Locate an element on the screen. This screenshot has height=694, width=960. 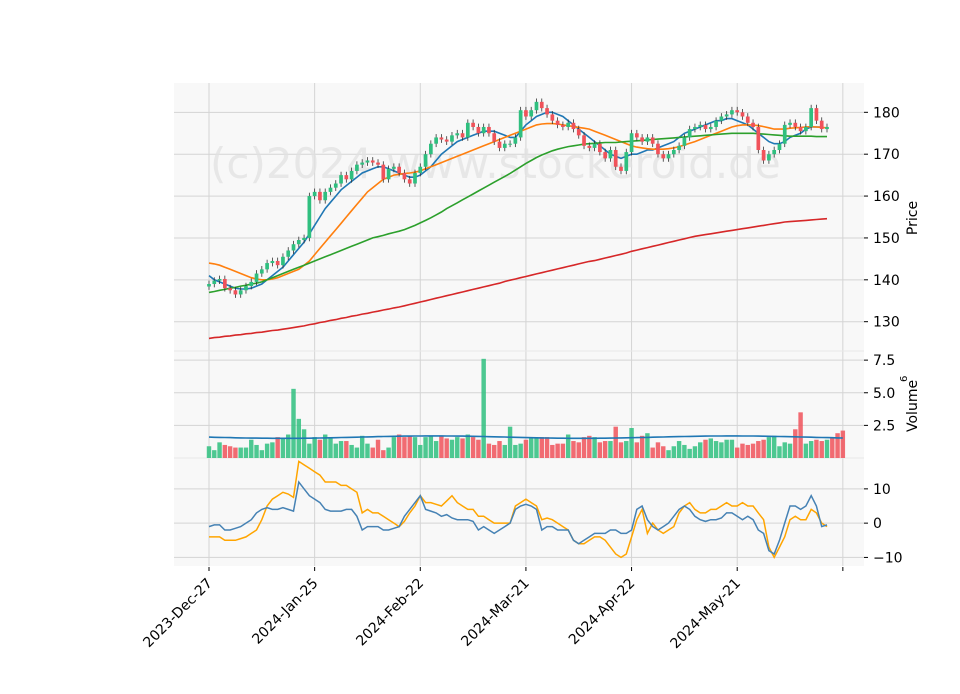
macd-lines is located at coordinates (518, 510).